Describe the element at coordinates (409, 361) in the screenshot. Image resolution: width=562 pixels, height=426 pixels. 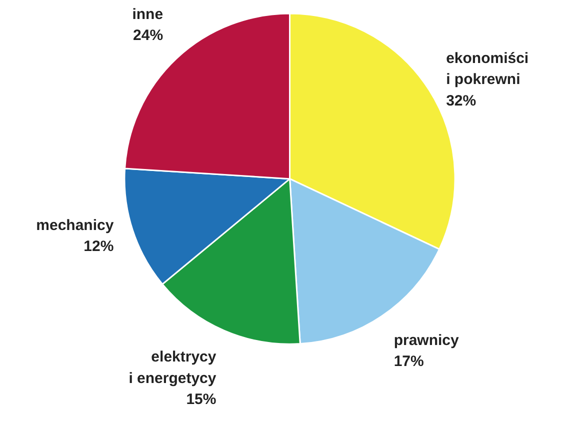
I see `data-label: 17%` at that location.